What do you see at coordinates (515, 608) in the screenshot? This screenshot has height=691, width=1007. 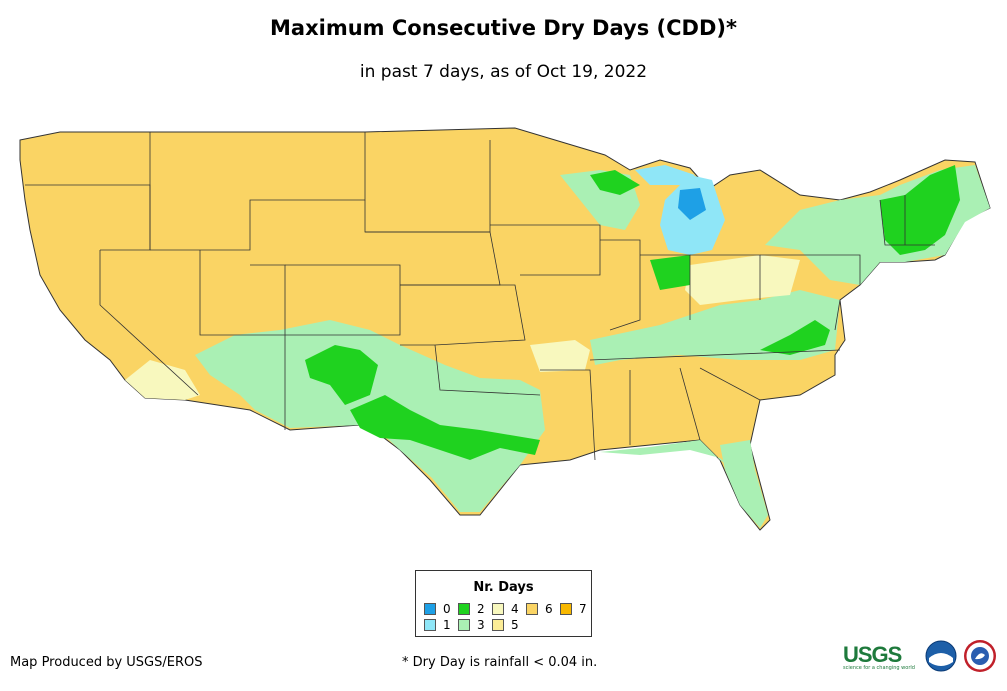 I see `legend-label: 4` at bounding box center [515, 608].